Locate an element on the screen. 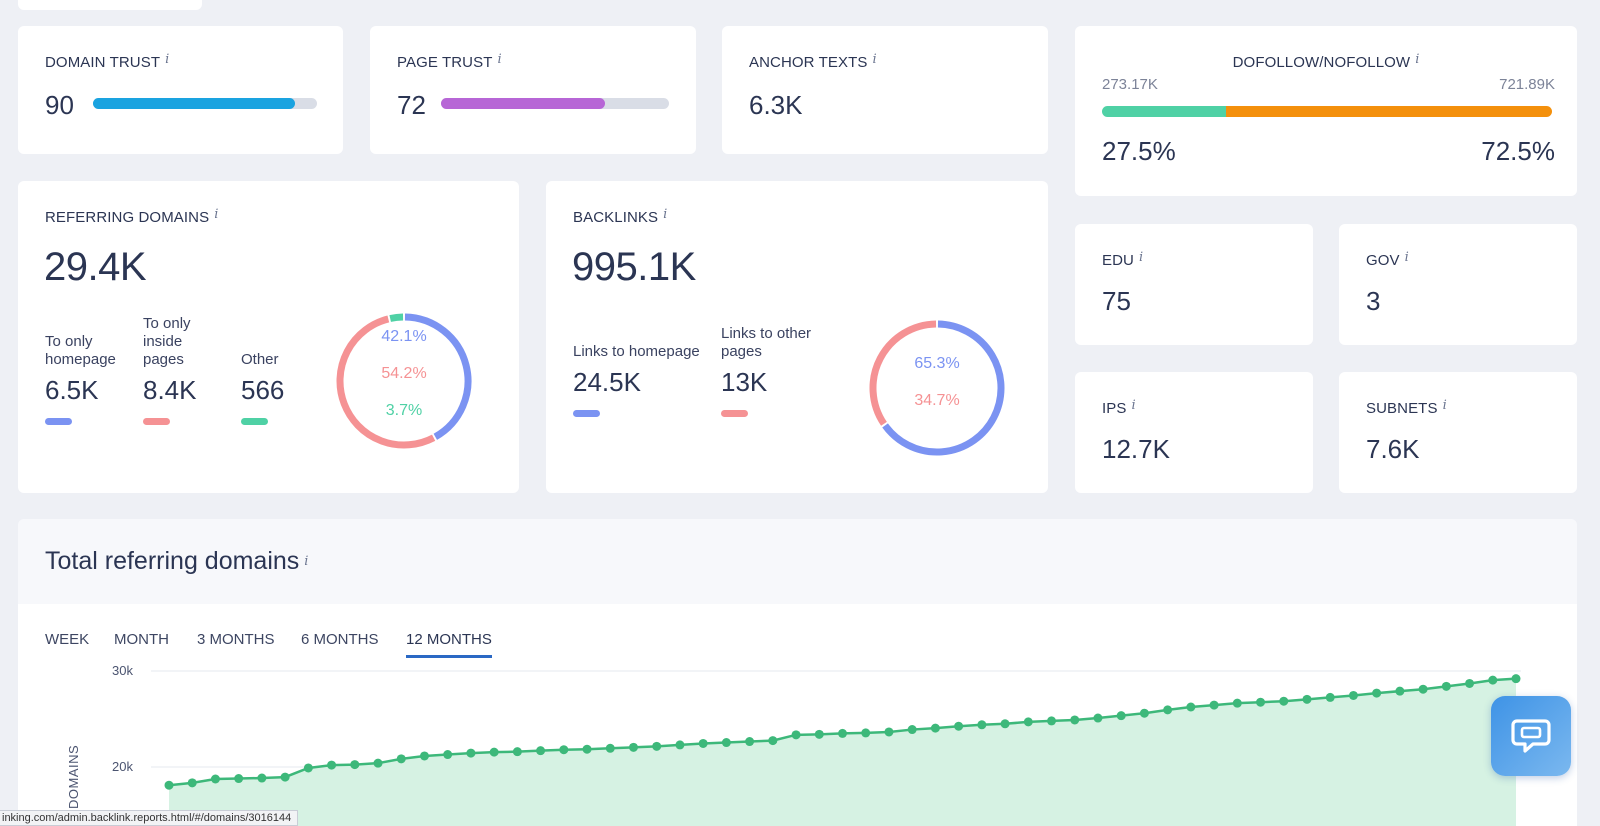  tab-12-months: 12 MONTHS is located at coordinates (449, 644).